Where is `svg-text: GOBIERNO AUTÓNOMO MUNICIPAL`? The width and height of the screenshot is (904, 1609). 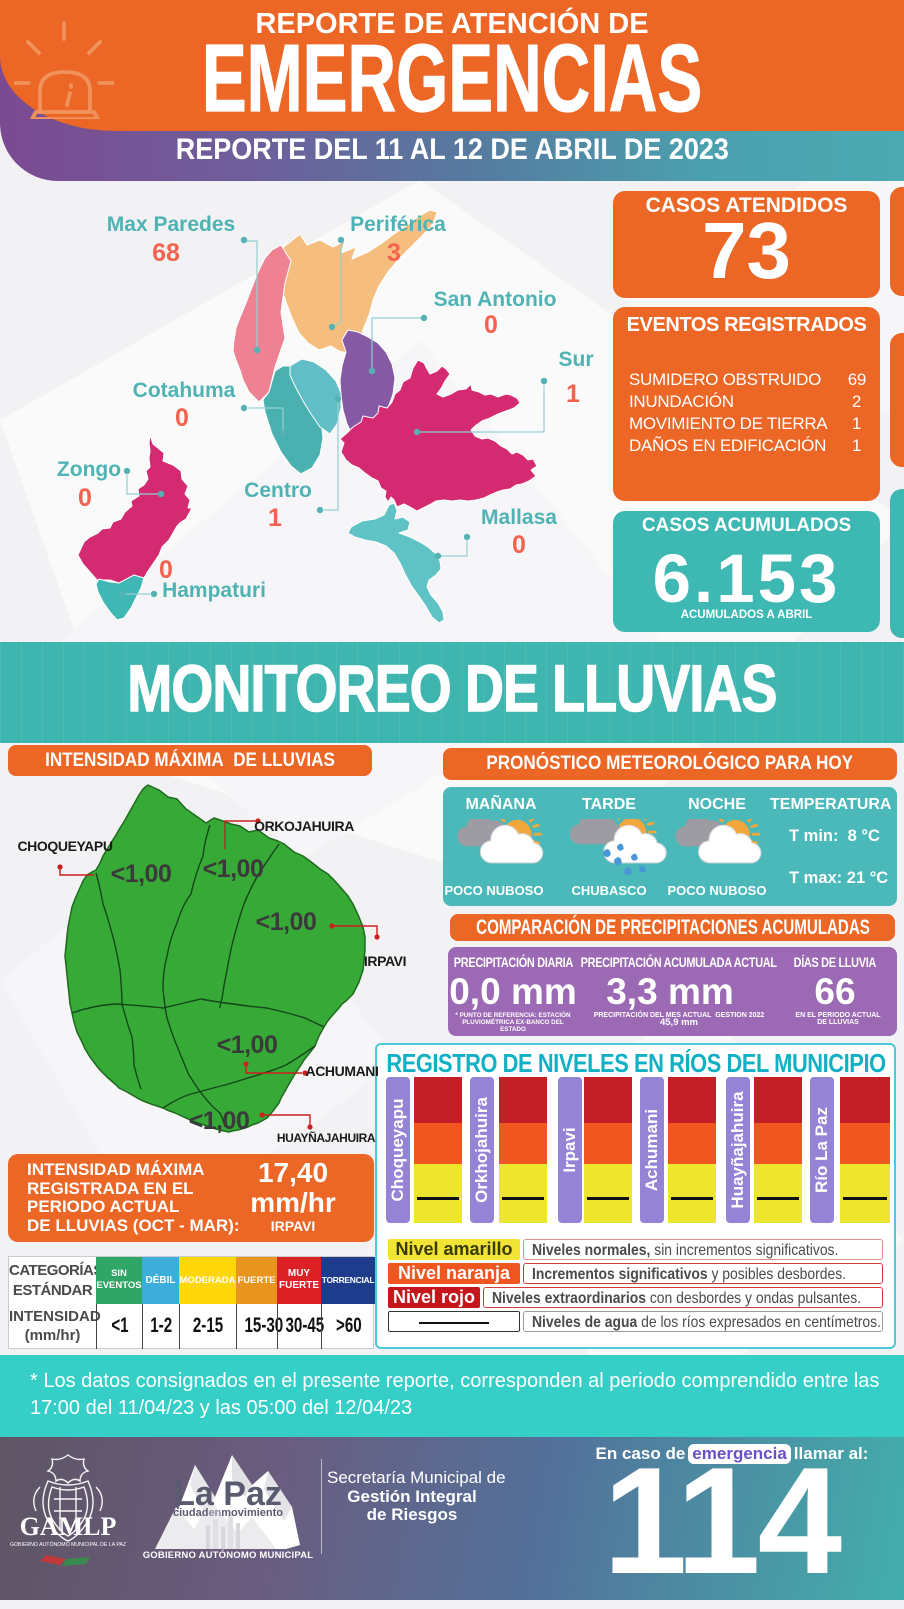 svg-text: GOBIERNO AUTÓNOMO MUNICIPAL is located at coordinates (228, 1555).